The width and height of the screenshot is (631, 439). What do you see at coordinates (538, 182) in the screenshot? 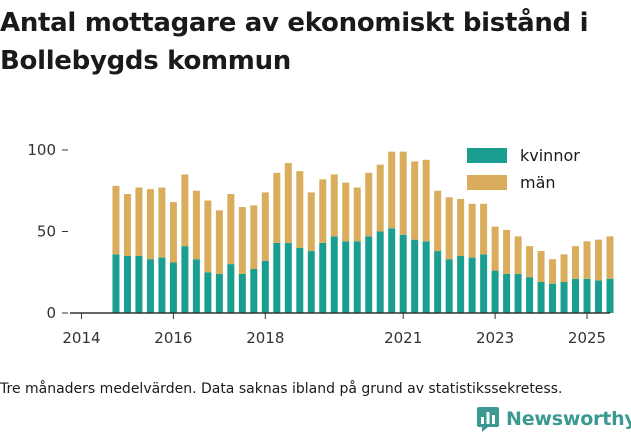
I see `legend-label: män` at bounding box center [538, 182].